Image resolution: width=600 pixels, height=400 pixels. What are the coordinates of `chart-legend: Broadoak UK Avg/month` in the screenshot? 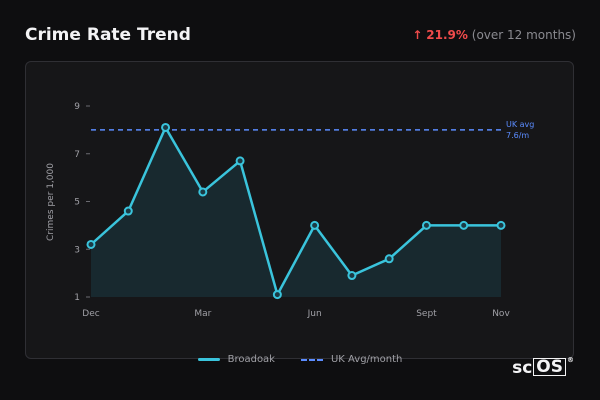 It's located at (300, 359).